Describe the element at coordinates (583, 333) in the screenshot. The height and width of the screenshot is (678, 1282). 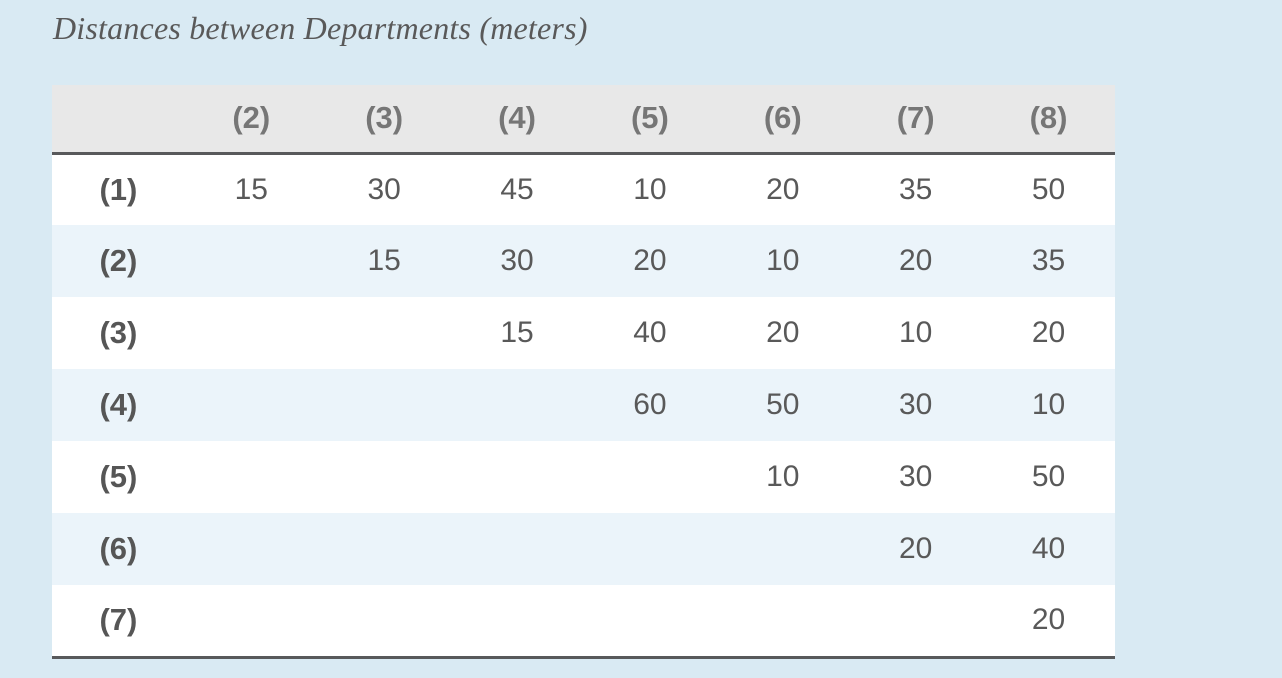
I see `table-row: (3) 15 40 20 10 20` at that location.